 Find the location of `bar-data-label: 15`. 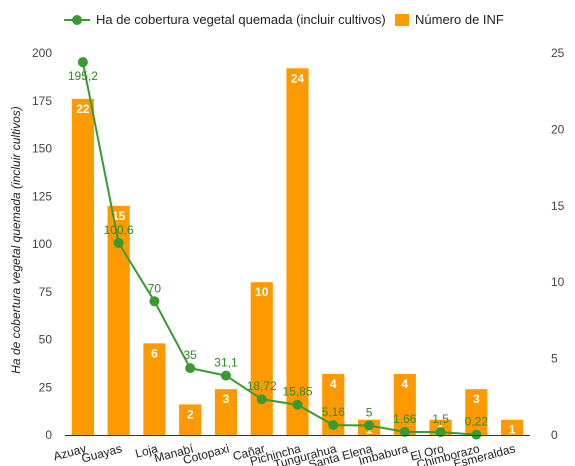

bar-data-label: 15 is located at coordinates (119, 216).